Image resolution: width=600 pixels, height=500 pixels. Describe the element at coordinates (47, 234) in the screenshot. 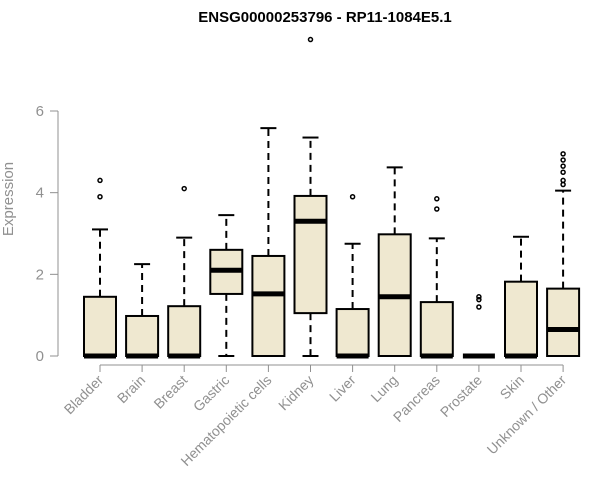

I see `y-axis: 0 2 4 6` at that location.